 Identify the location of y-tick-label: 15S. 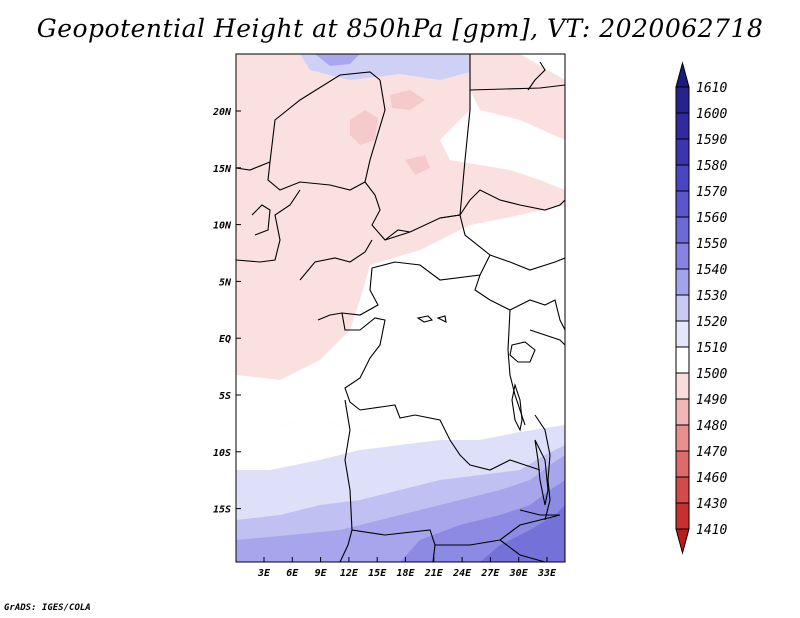
(222, 510).